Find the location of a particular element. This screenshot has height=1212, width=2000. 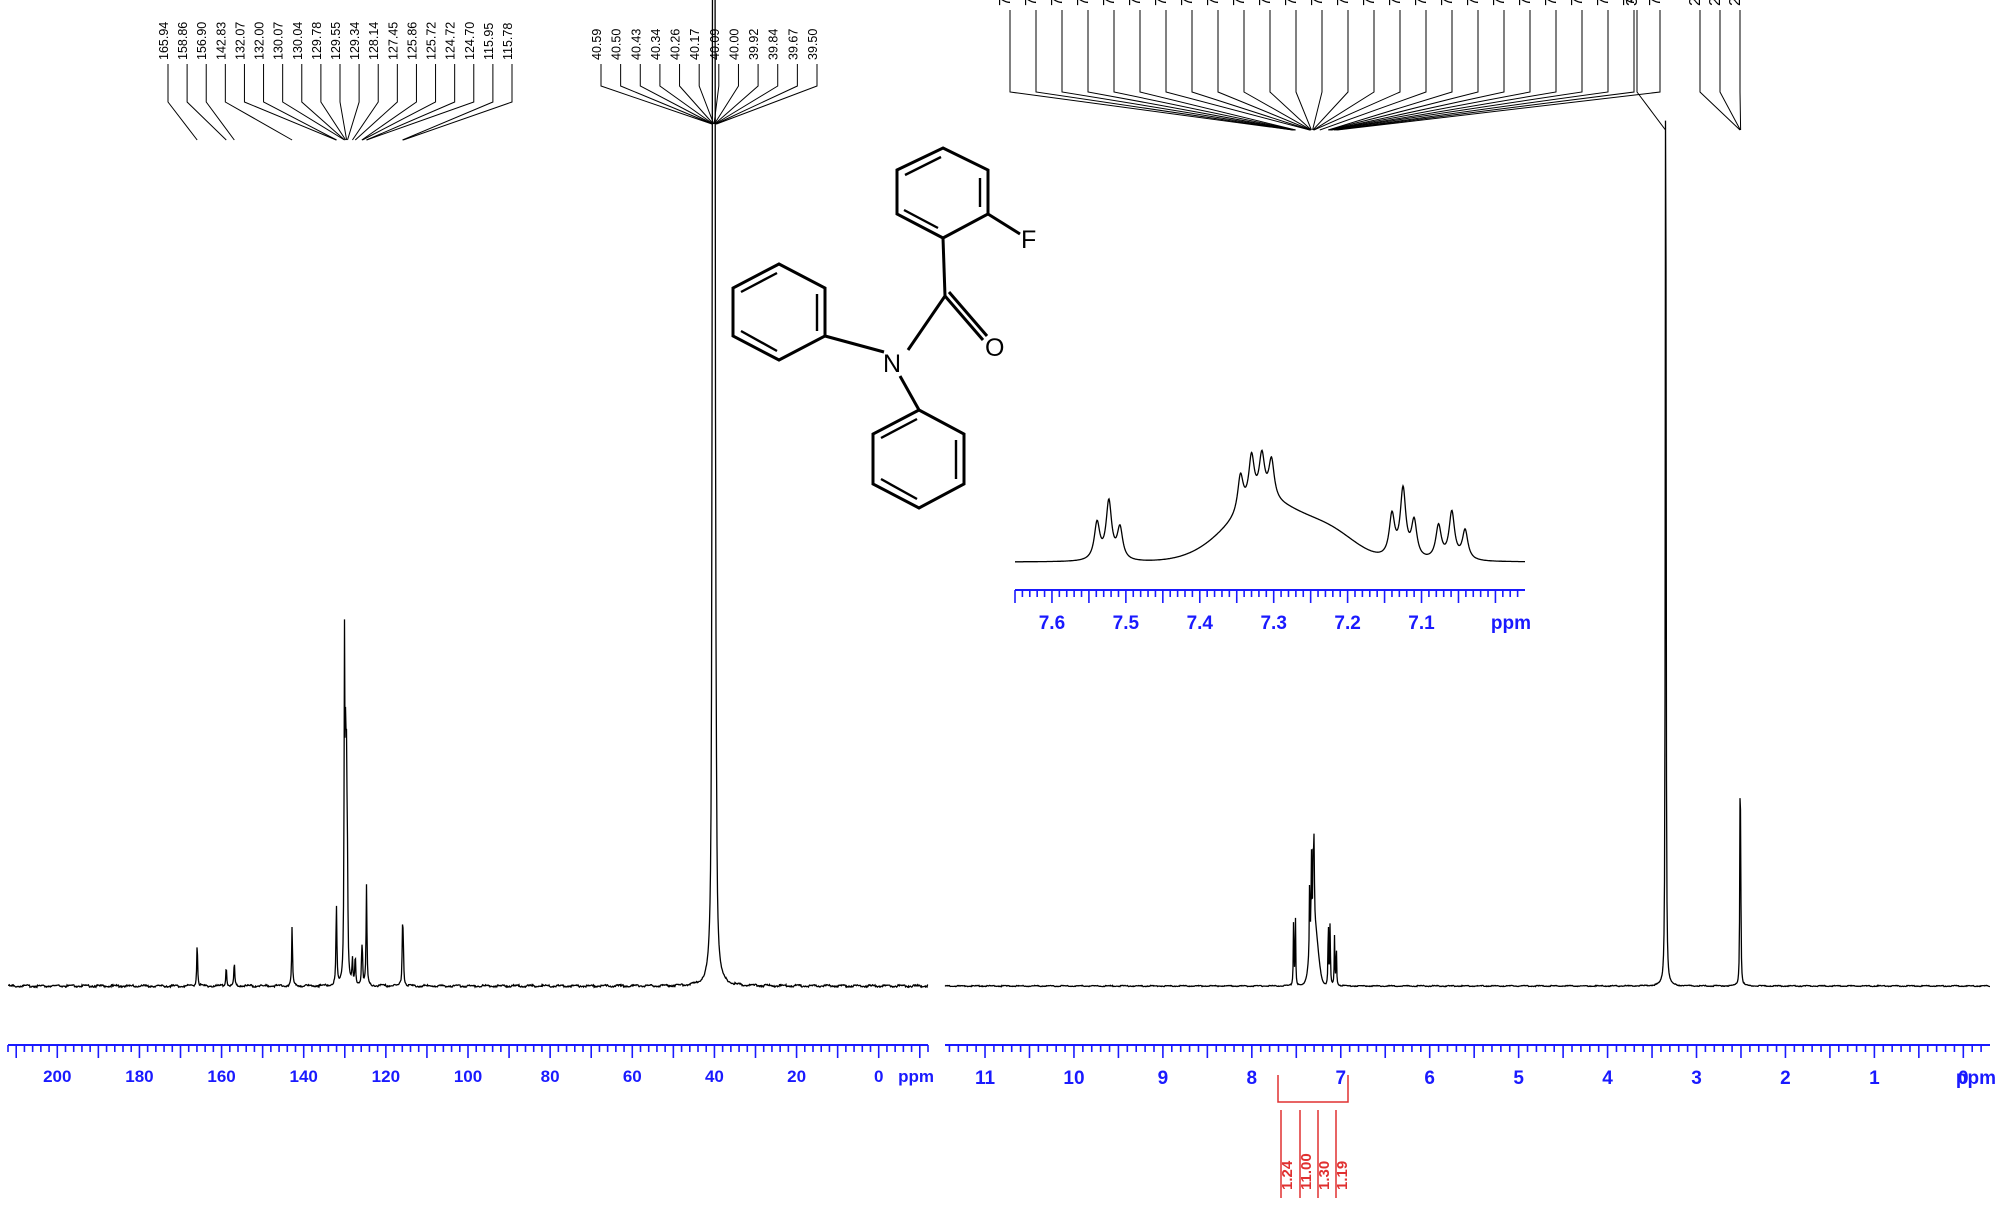

bond-ring-to-carbonyl is located at coordinates (944, 267).